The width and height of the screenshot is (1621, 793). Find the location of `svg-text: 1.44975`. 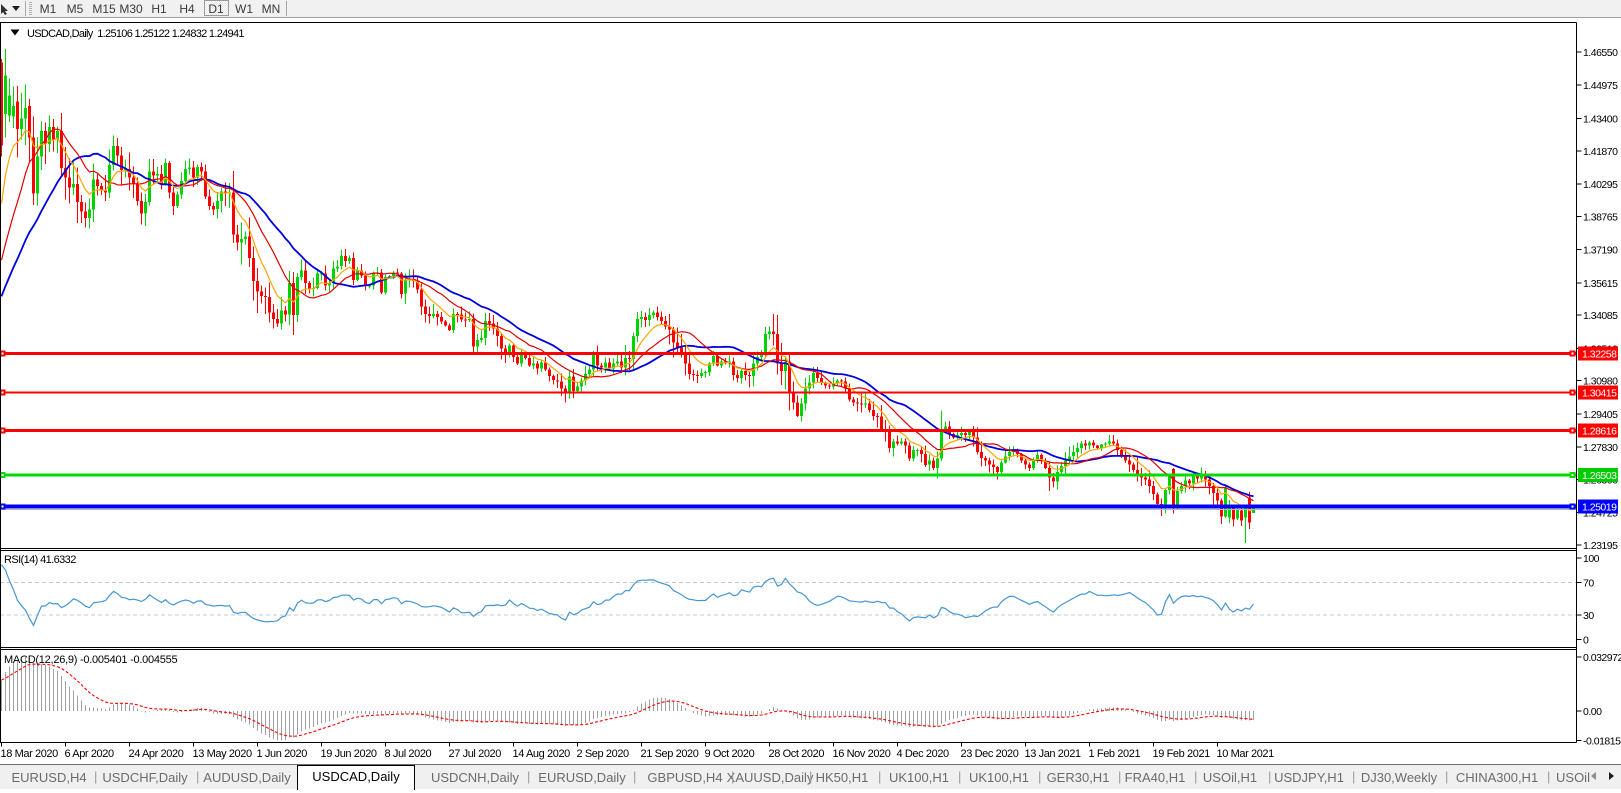

svg-text: 1.44975 is located at coordinates (1600, 86).